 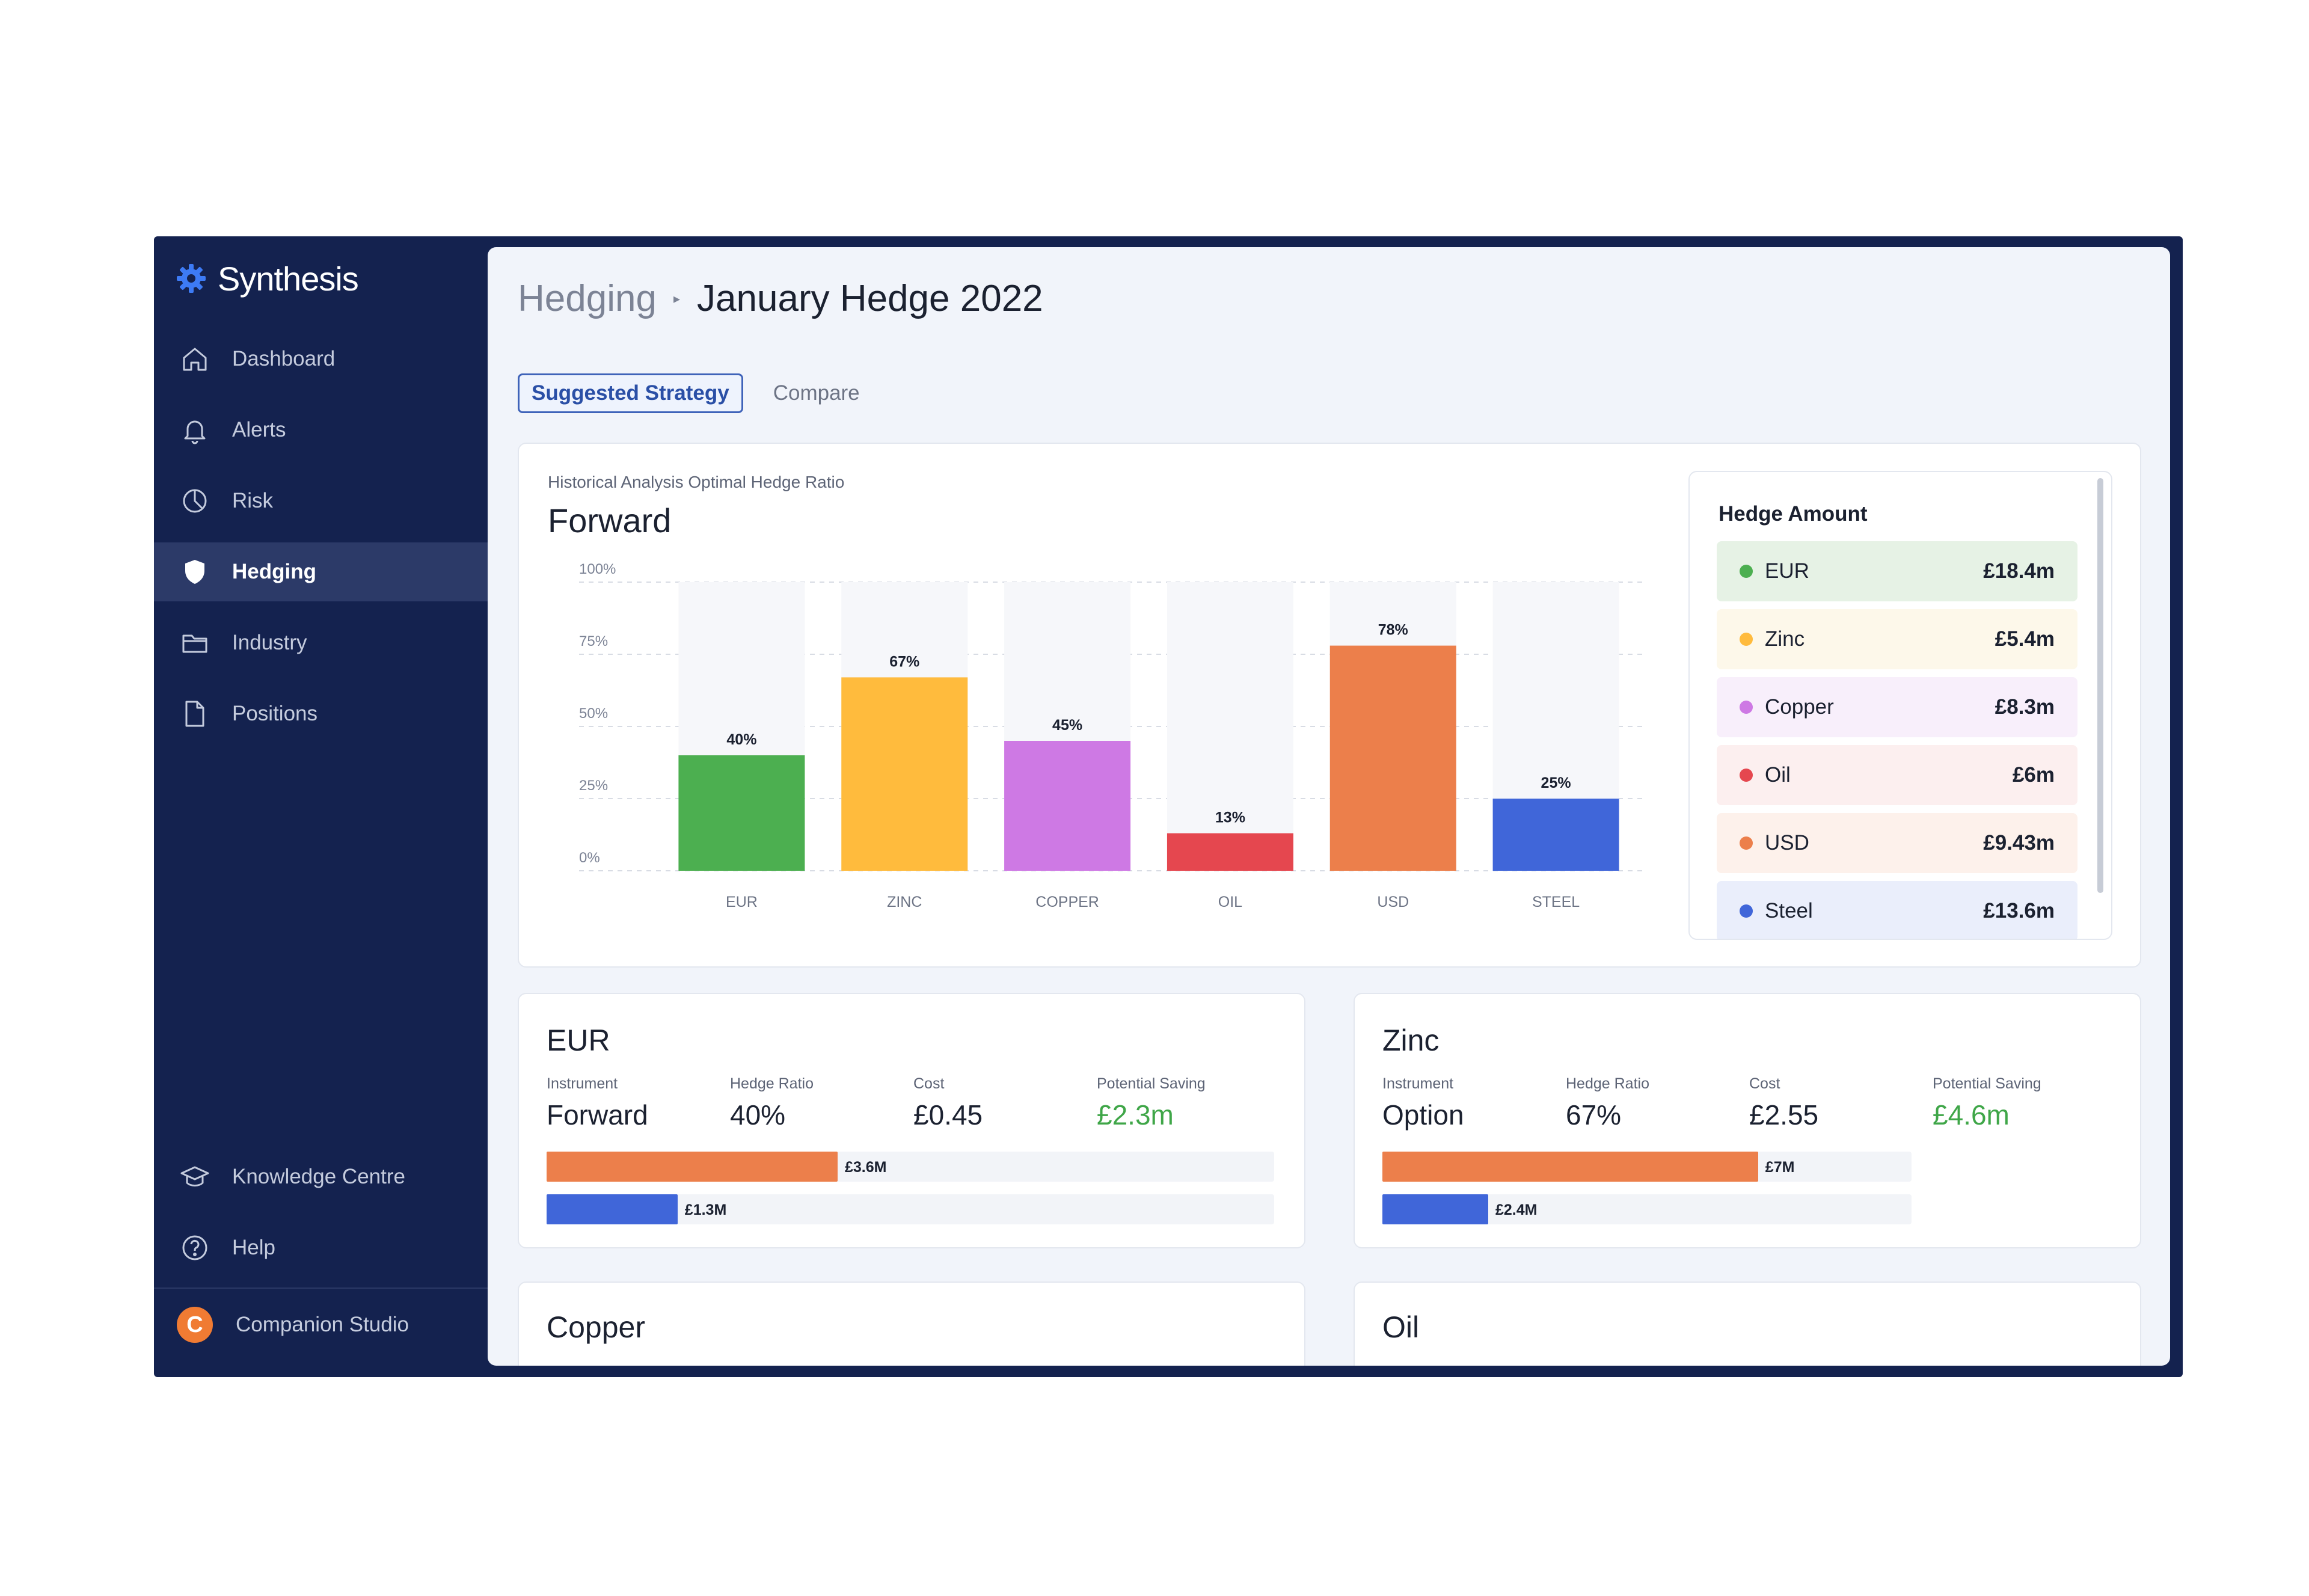 I want to click on bar-zinc, so click(x=904, y=774).